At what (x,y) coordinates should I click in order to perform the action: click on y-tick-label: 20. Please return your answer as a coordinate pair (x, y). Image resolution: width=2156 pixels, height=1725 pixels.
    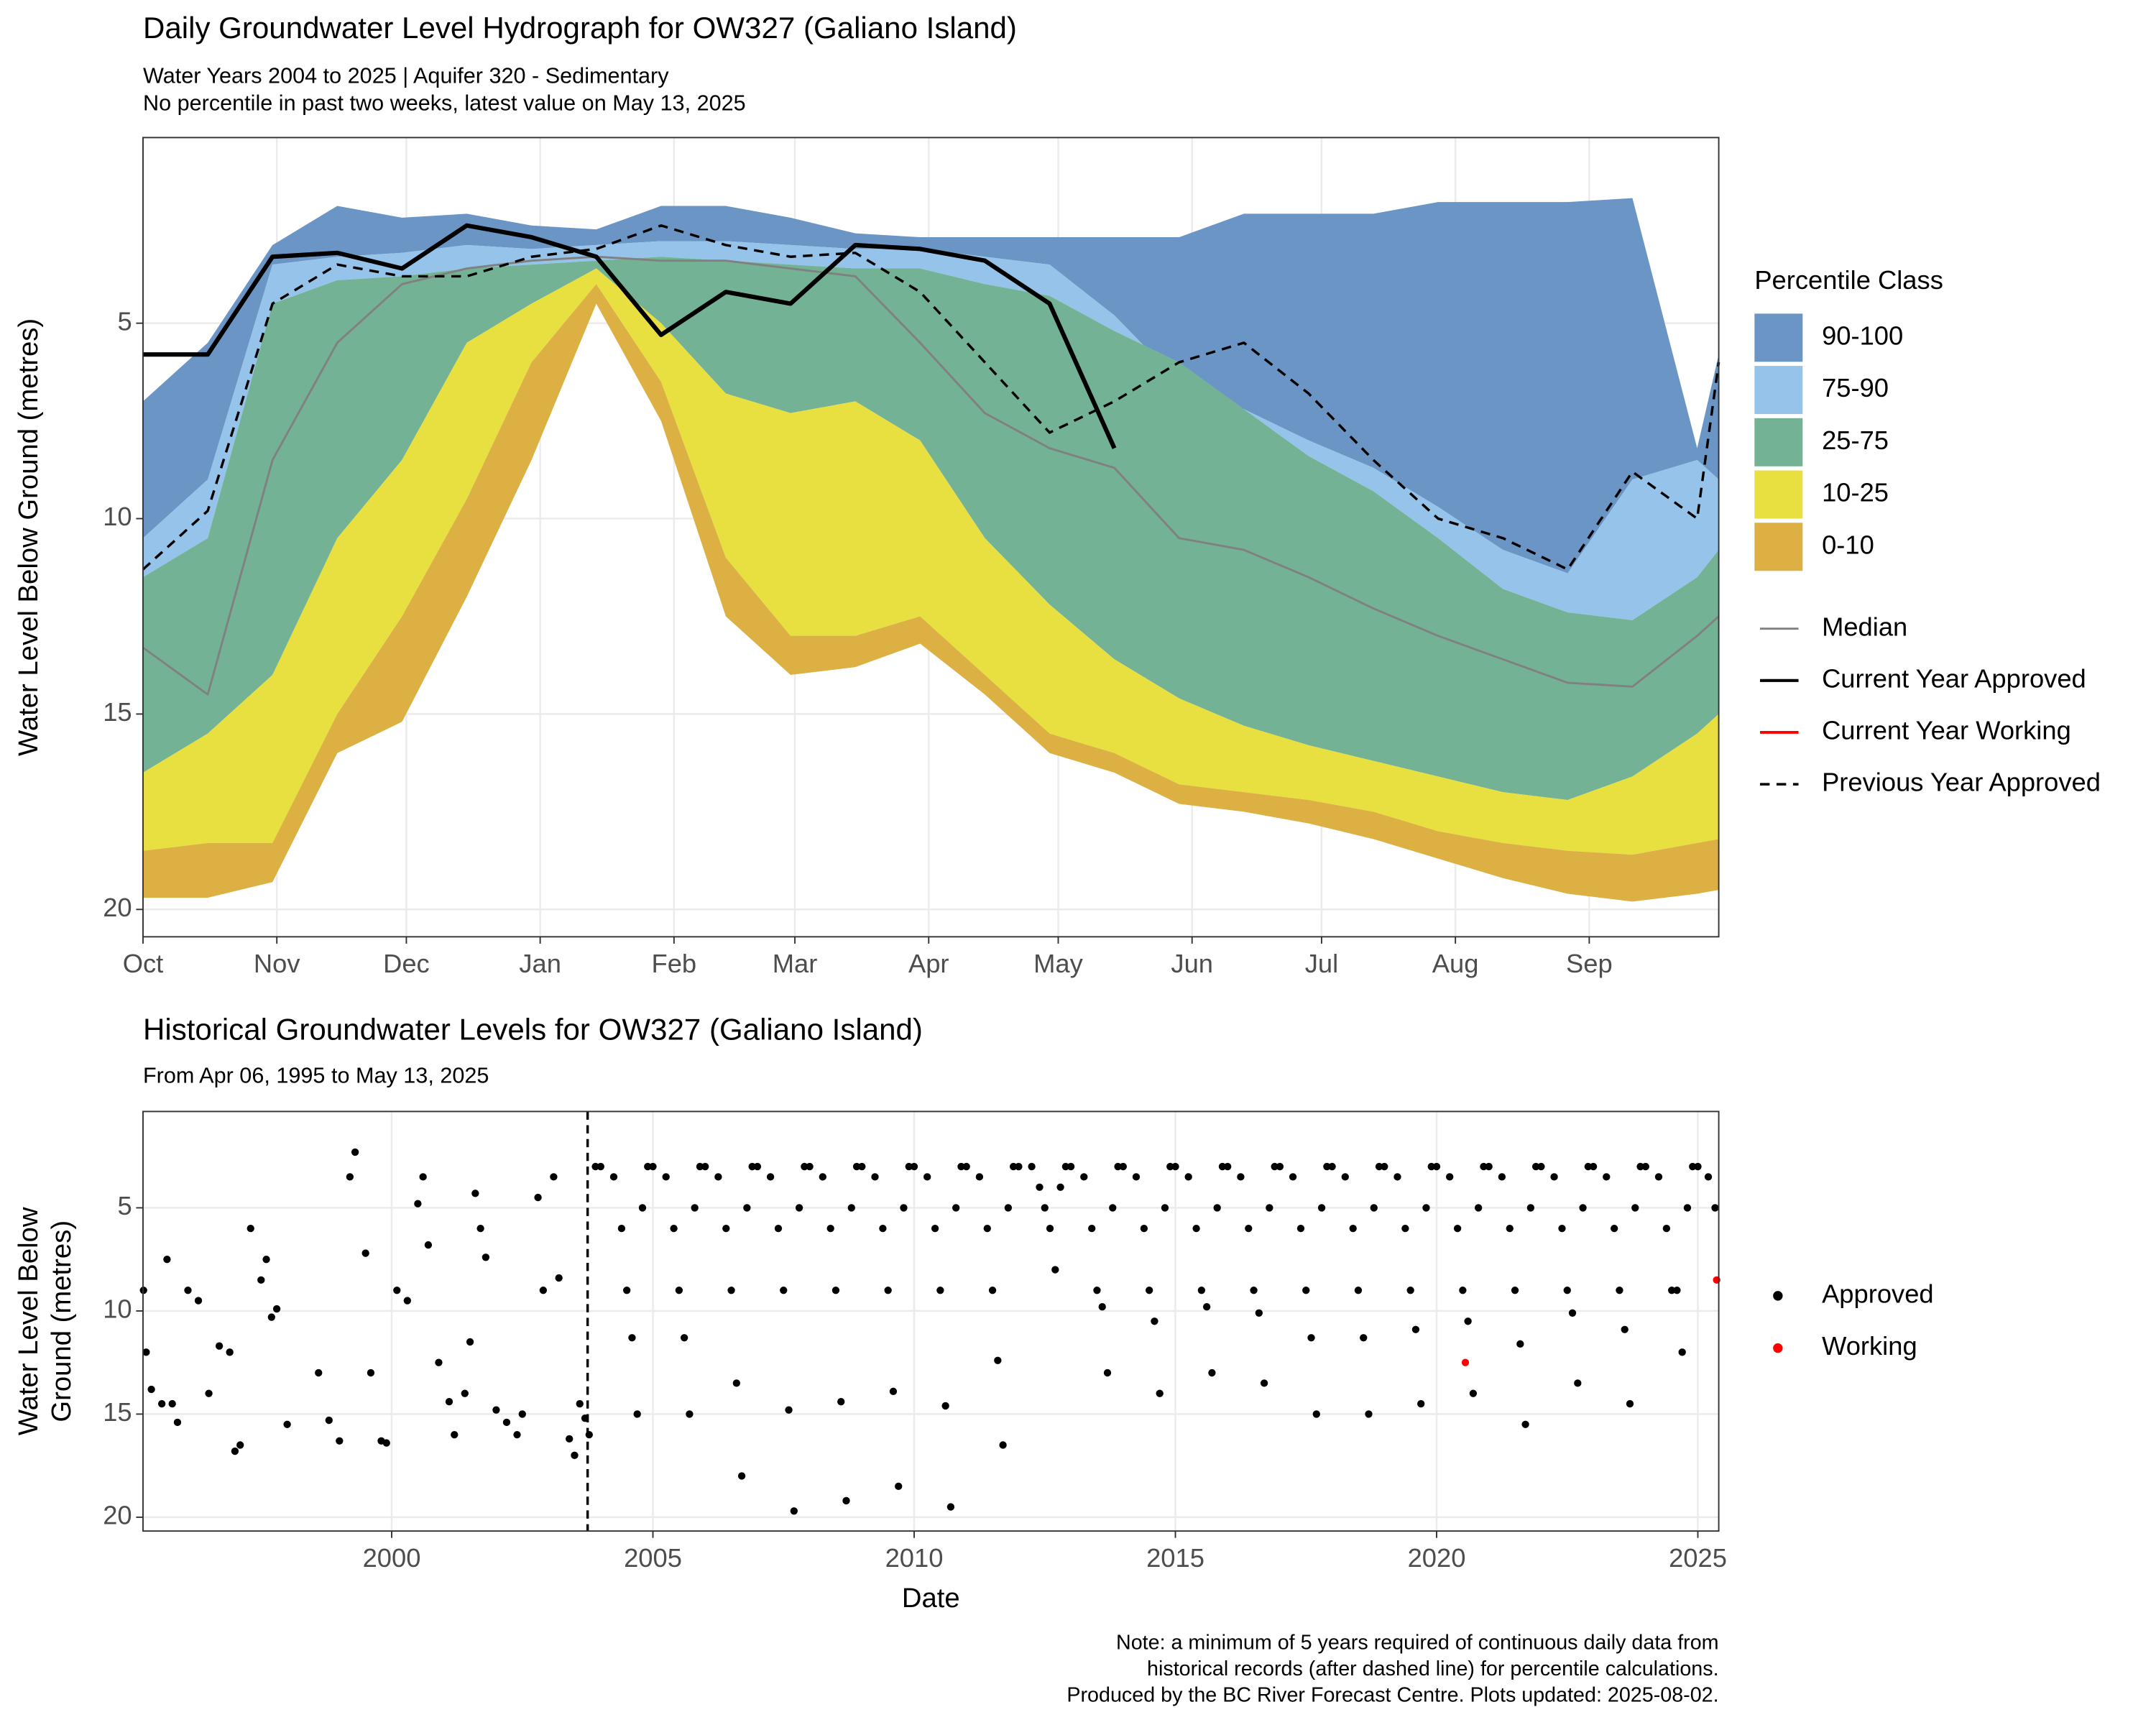
    Looking at the image, I should click on (118, 907).